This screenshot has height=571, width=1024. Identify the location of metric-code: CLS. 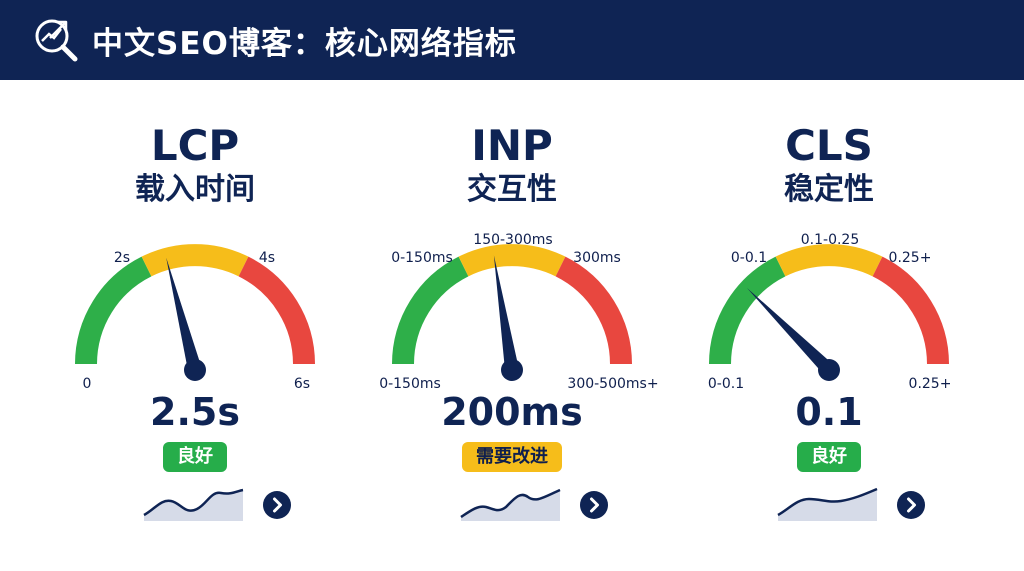
(829, 145).